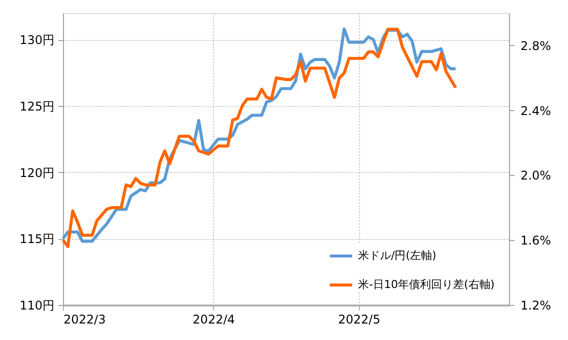 Image resolution: width=568 pixels, height=340 pixels. I want to click on y2-tick-label: 2.0%, so click(535, 175).